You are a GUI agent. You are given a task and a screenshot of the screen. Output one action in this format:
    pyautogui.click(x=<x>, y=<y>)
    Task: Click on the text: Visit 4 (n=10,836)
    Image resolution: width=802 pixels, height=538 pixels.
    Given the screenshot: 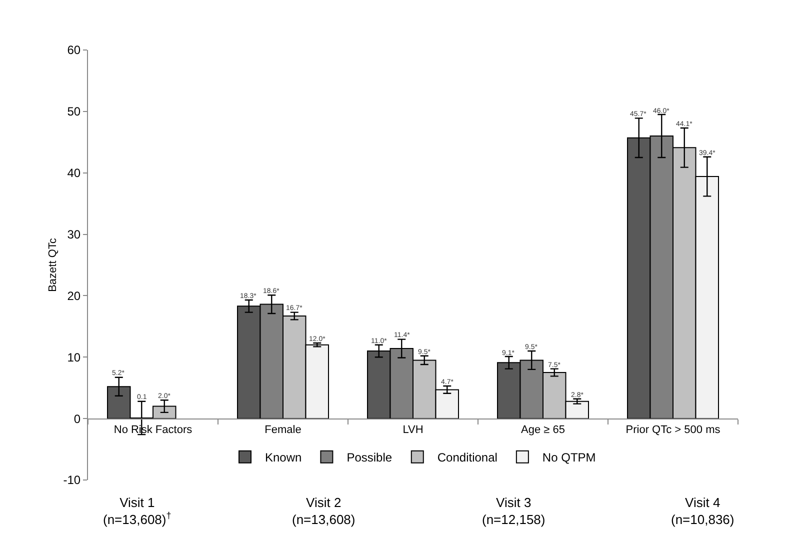 What is the action you would take?
    pyautogui.click(x=702, y=511)
    